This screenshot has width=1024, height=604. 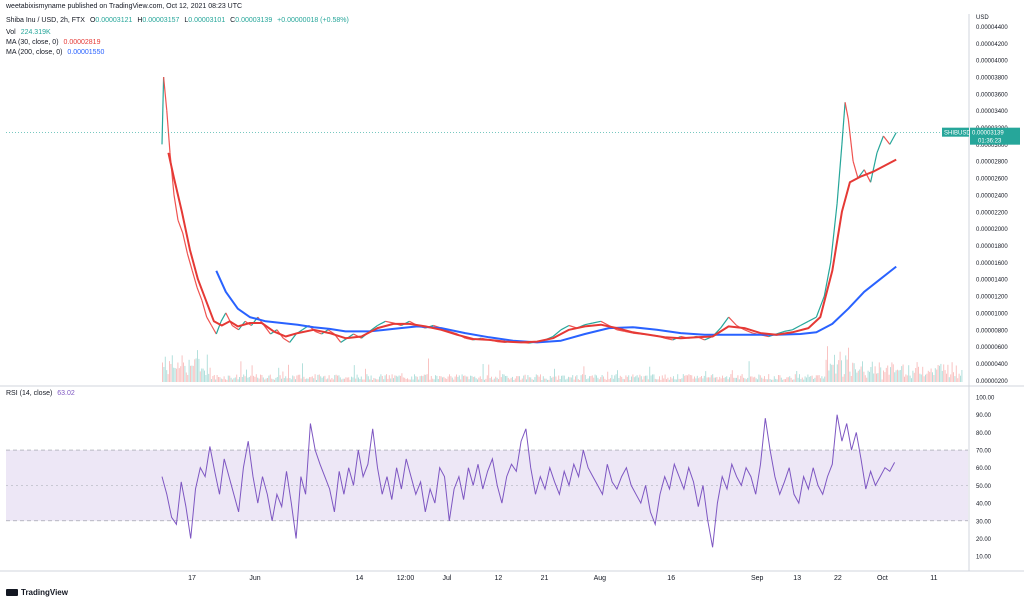 What do you see at coordinates (40, 393) in the screenshot?
I see `rsi-legend: RSI (14, close) 63.02` at bounding box center [40, 393].